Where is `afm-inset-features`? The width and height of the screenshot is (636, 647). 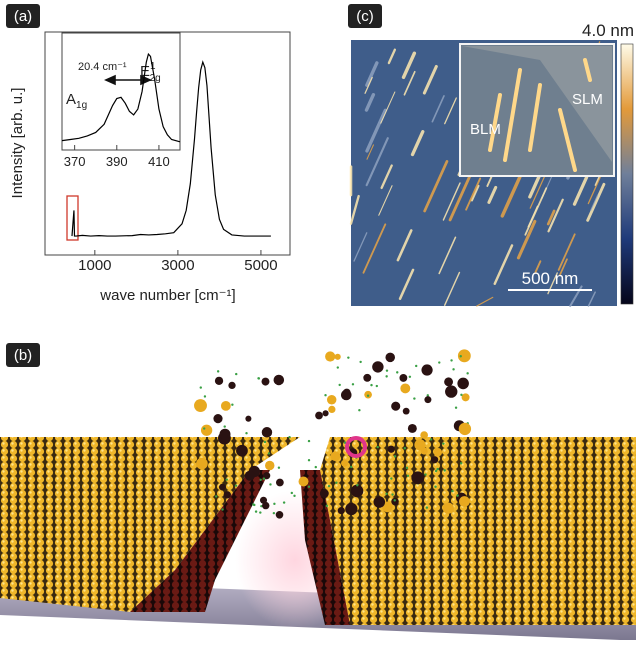
afm-inset-features is located at coordinates (540, 115).